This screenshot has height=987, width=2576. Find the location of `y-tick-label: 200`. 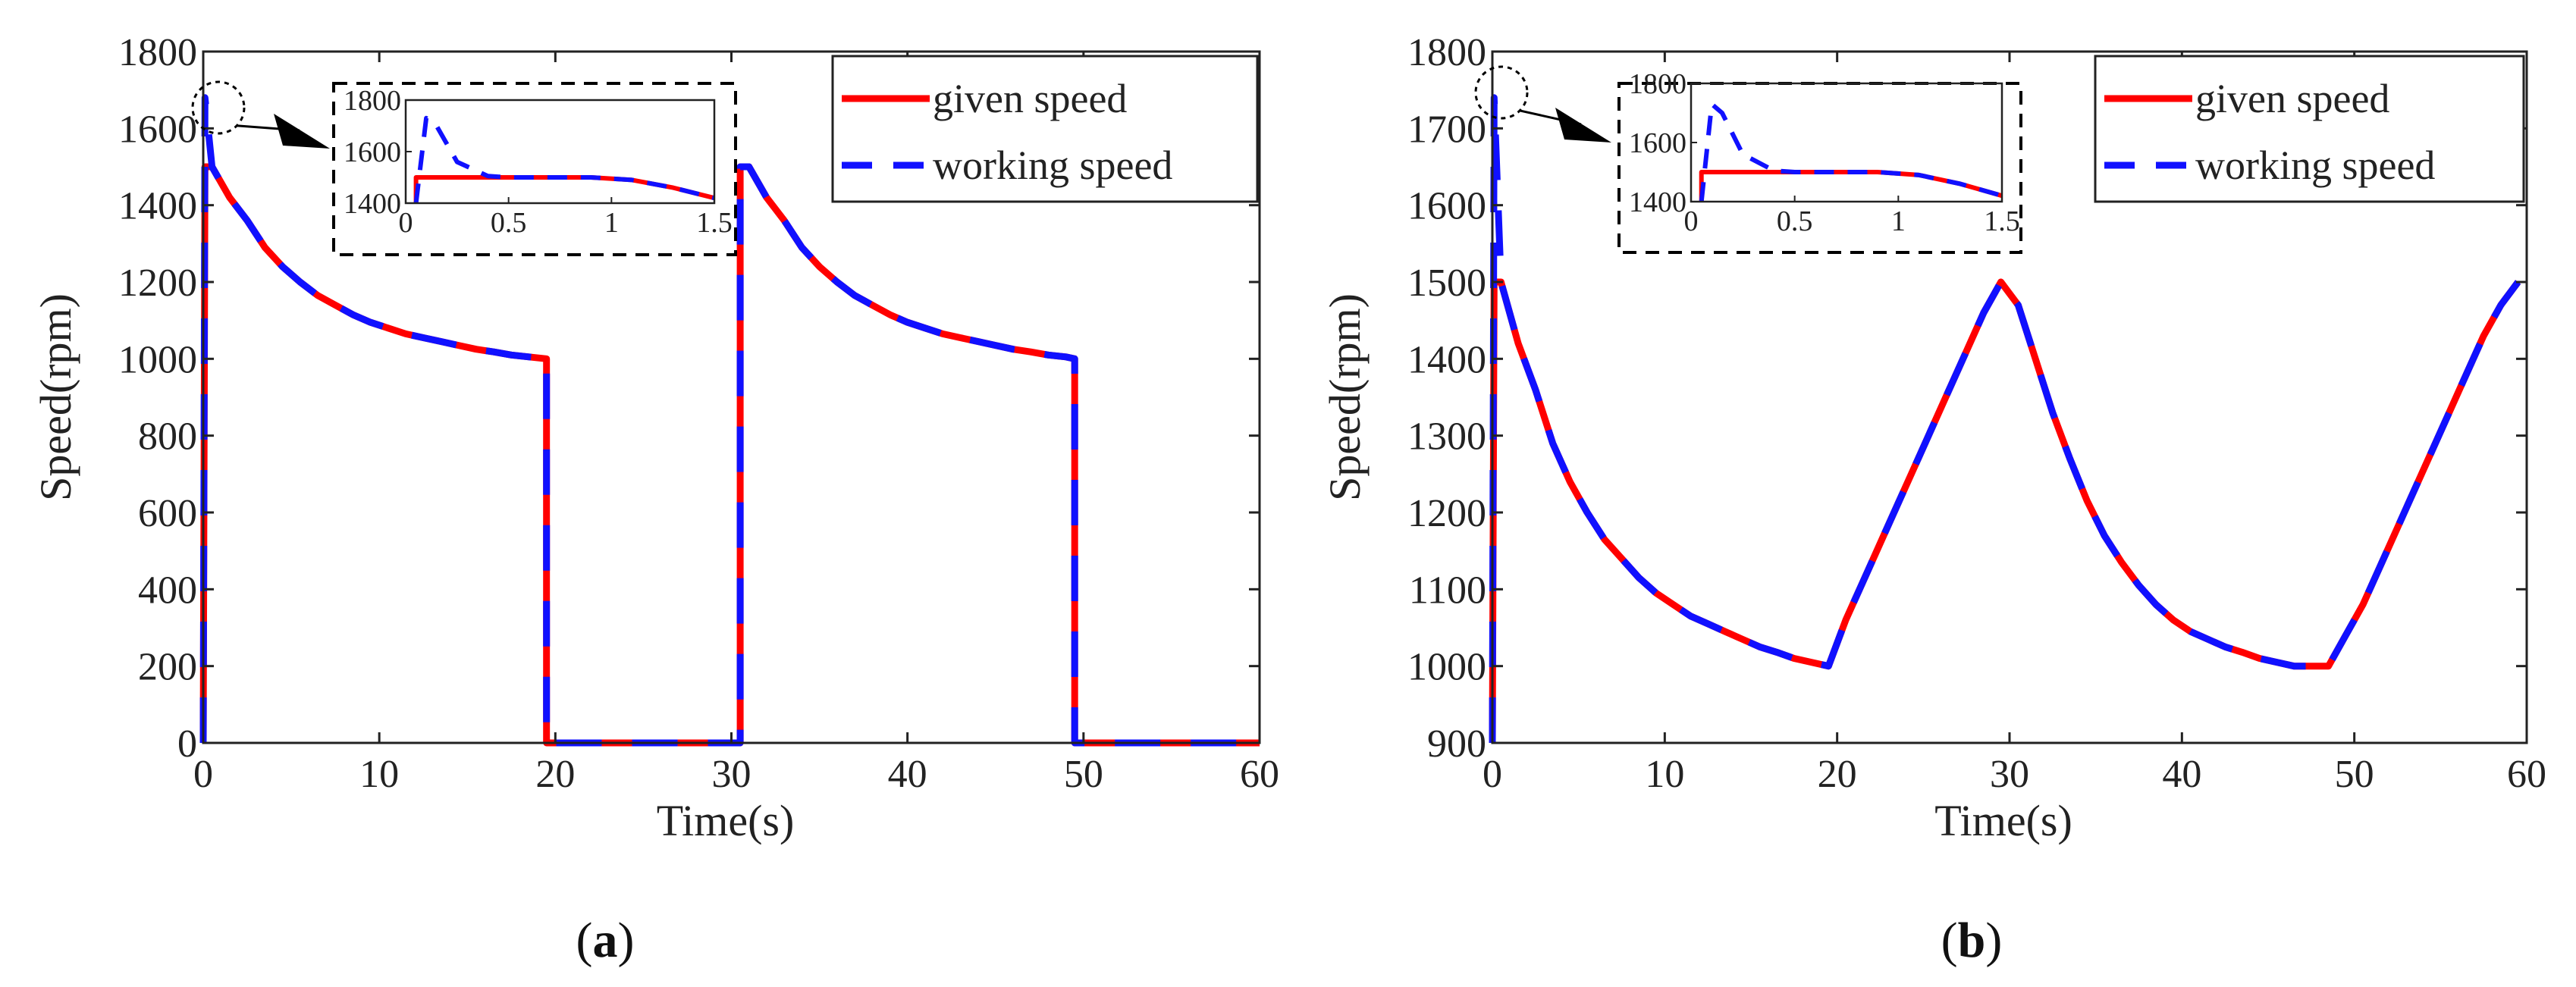

y-tick-label: 200 is located at coordinates (167, 667).